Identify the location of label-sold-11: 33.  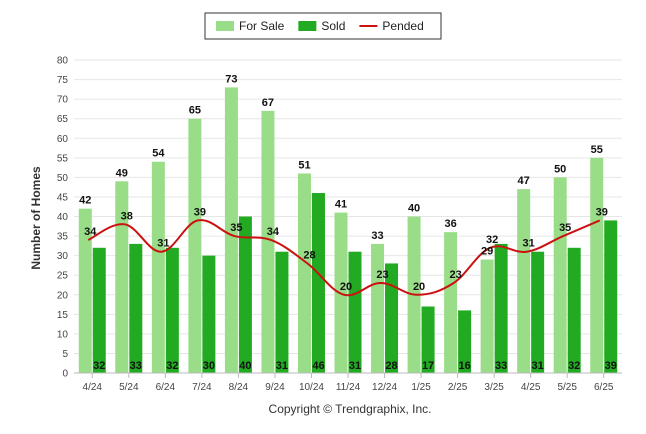
(501, 366).